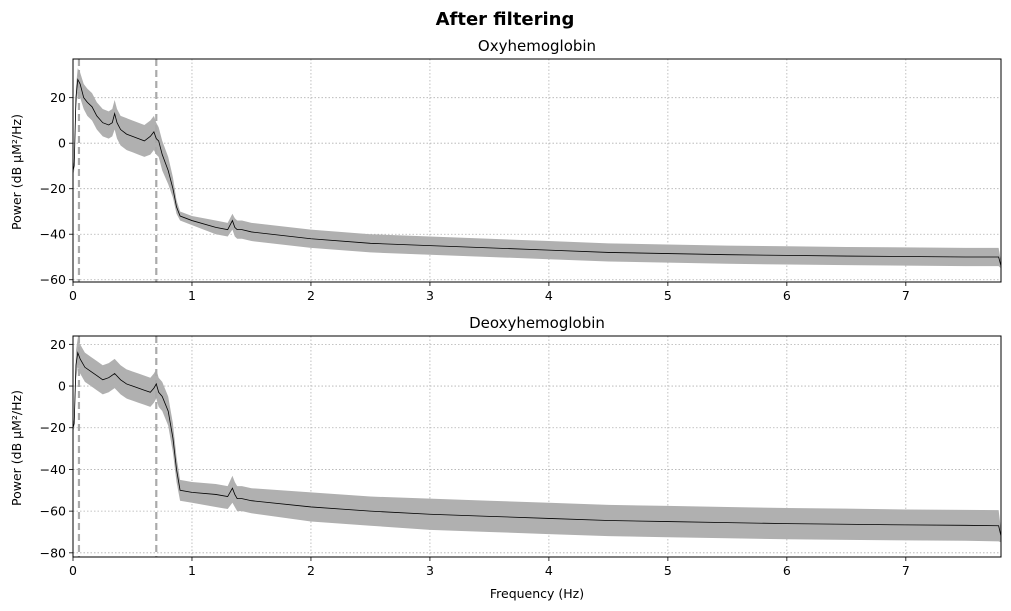 This screenshot has width=1011, height=611. Describe the element at coordinates (53, 511) in the screenshot. I see `deoxyhemoglobin-ytick-label: −60` at that location.